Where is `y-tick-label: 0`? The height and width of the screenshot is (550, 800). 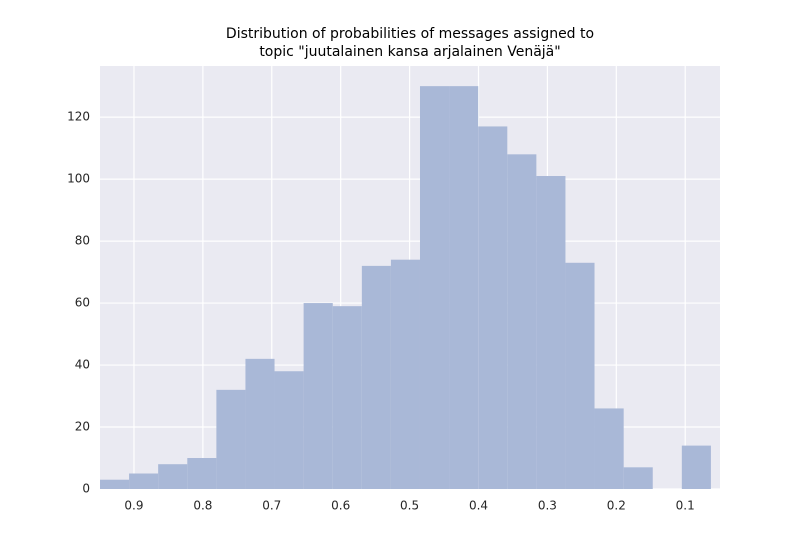
y-tick-label: 0 is located at coordinates (86, 489).